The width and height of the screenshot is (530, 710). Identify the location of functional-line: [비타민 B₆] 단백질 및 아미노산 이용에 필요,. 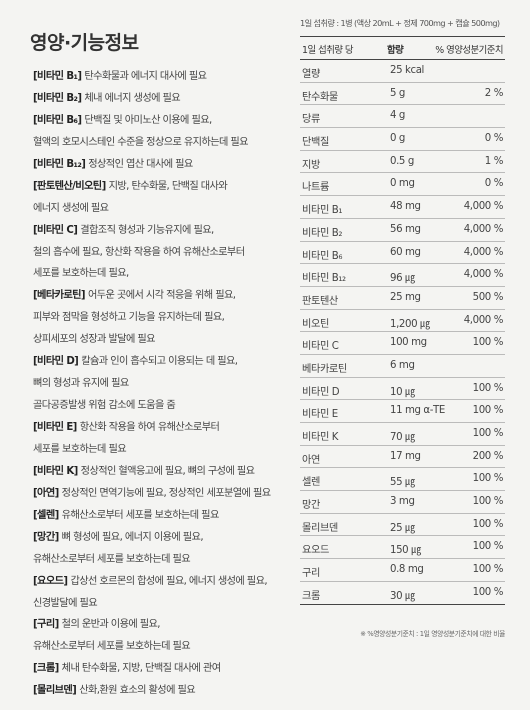
(160, 121).